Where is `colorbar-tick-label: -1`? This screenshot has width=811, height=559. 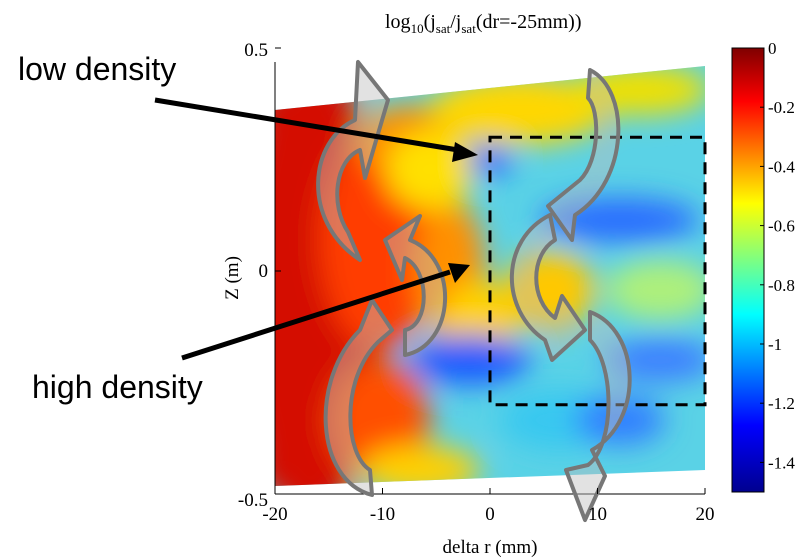
colorbar-tick-label: -1 is located at coordinates (775, 344).